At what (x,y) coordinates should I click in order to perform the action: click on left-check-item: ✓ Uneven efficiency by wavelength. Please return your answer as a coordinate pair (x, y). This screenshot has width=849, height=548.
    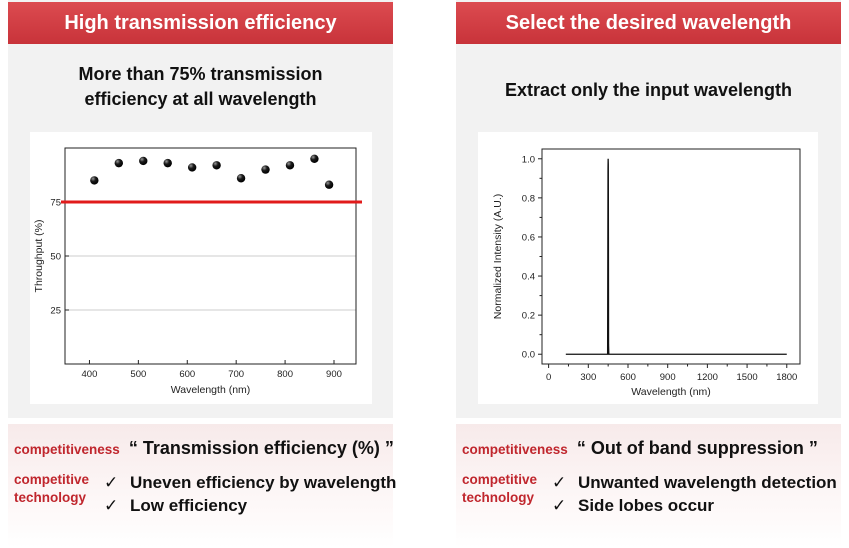
    Looking at the image, I should click on (250, 482).